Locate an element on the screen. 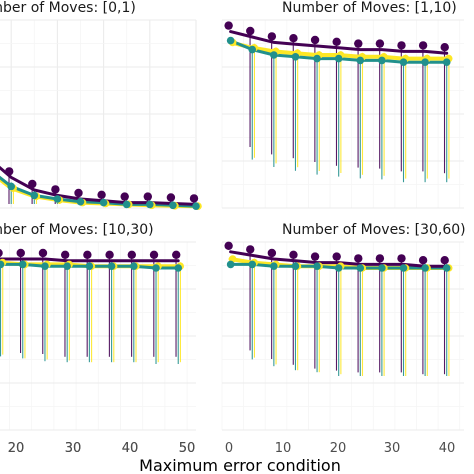 Image resolution: width=474 pixels, height=474 pixels. facet-title: Number of Moves: [10,30) is located at coordinates (77, 230).